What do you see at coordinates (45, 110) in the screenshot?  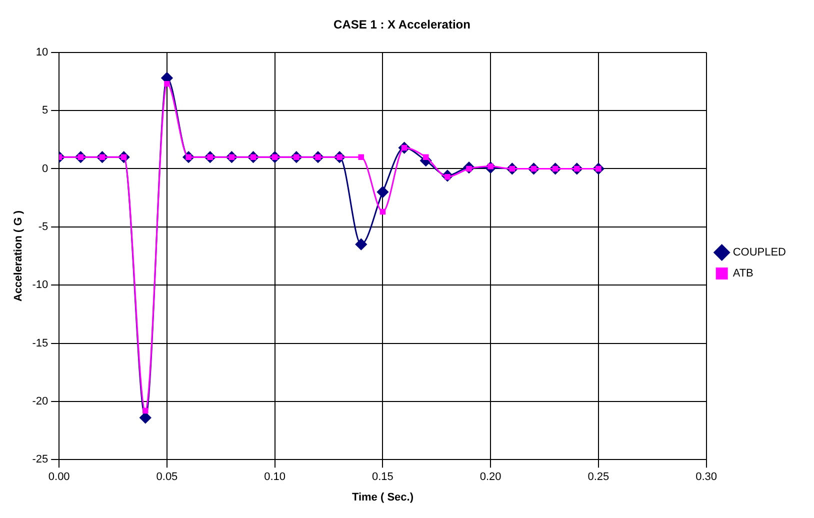 I see `y-tick-label: 5` at bounding box center [45, 110].